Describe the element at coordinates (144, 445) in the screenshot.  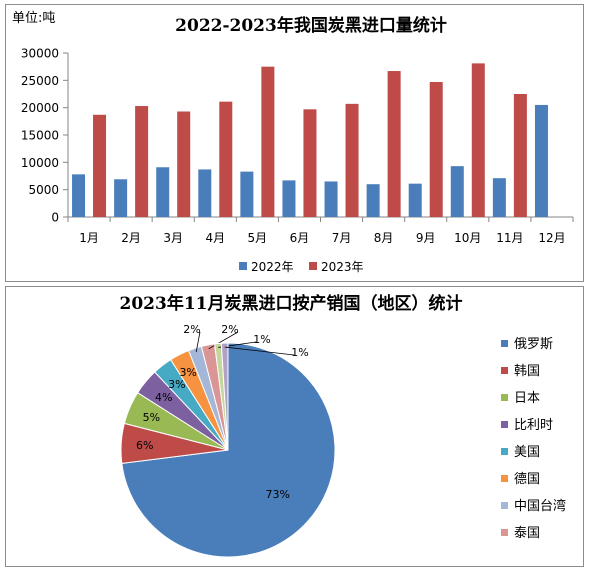
I see `slice-label: 6%` at that location.